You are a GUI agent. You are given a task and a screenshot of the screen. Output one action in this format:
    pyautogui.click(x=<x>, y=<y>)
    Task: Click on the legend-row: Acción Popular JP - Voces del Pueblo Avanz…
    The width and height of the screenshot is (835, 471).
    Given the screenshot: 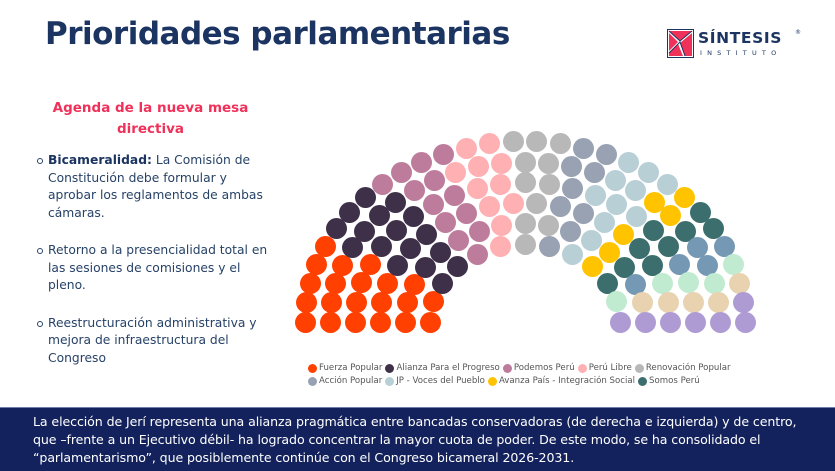 What is the action you would take?
    pyautogui.click(x=528, y=381)
    